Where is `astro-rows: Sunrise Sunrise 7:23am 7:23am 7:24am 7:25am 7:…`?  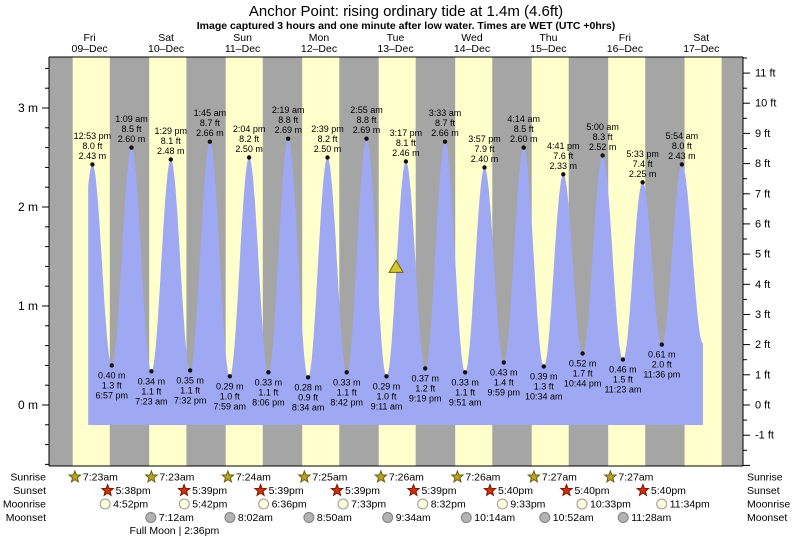
astro-rows: Sunrise Sunrise 7:23am 7:23am 7:24am 7:25am 7:… is located at coordinates (396, 496).